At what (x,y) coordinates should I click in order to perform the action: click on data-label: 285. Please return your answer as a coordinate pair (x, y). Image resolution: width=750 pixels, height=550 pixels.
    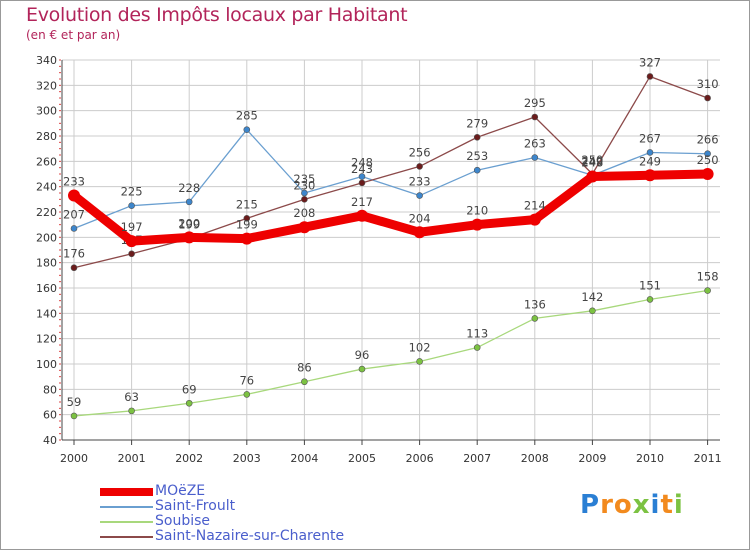
    Looking at the image, I should click on (247, 116).